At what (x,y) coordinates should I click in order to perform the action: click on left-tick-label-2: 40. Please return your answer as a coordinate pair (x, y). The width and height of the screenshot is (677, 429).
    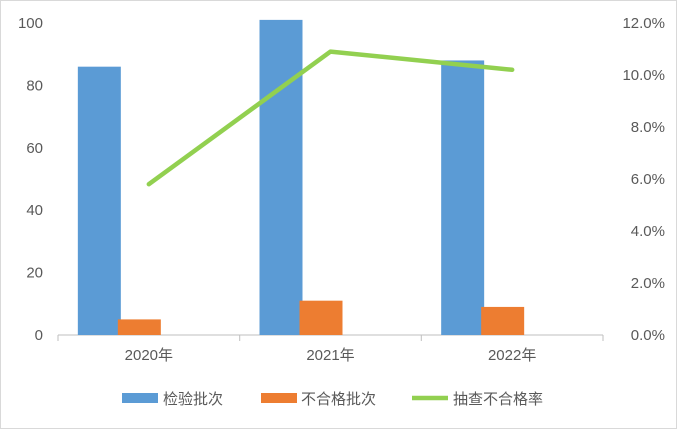
    Looking at the image, I should click on (34, 210).